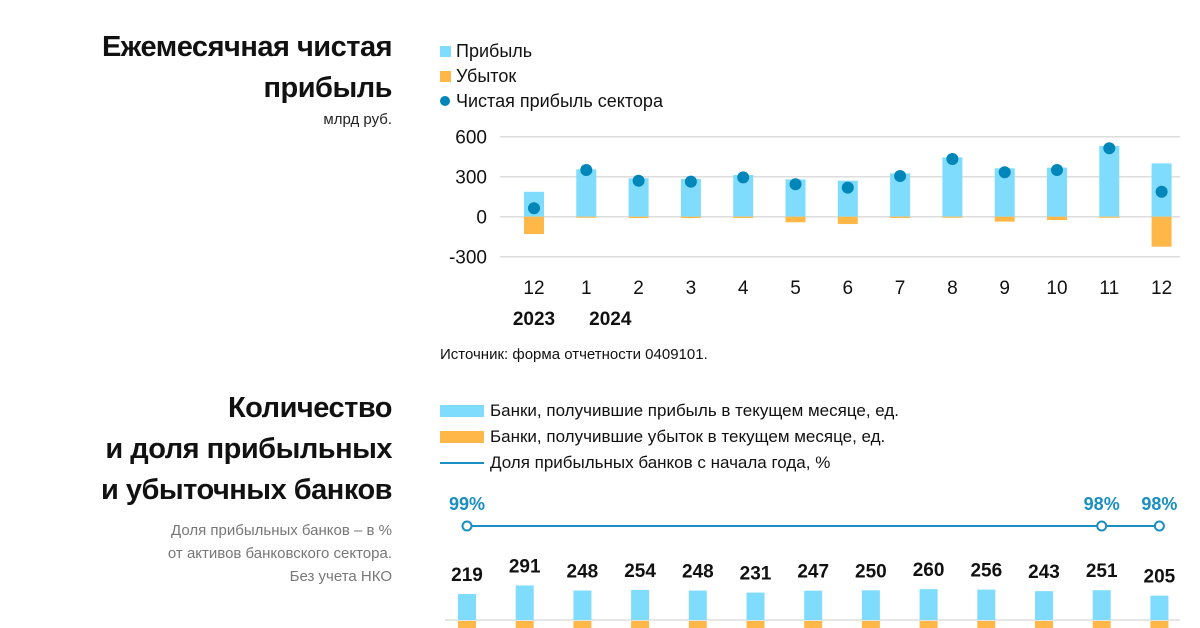 The height and width of the screenshot is (628, 1200). I want to click on bar-value-label: 248, so click(698, 572).